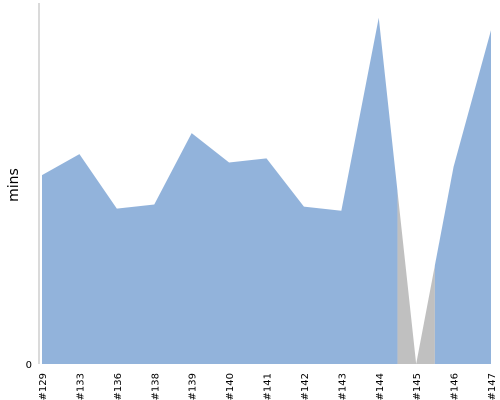 The height and width of the screenshot is (400, 500). What do you see at coordinates (492, 386) in the screenshot?
I see `x-tick-label: #147` at bounding box center [492, 386].